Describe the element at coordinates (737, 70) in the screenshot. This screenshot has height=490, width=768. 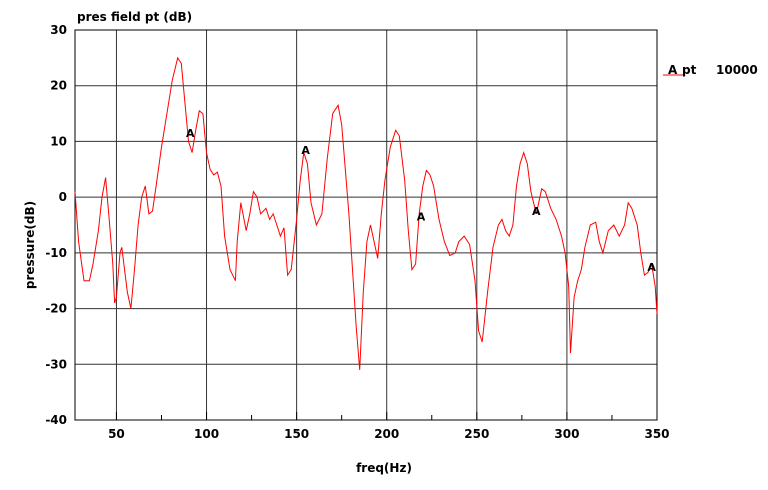
I see `legend-series-value: 10000` at that location.